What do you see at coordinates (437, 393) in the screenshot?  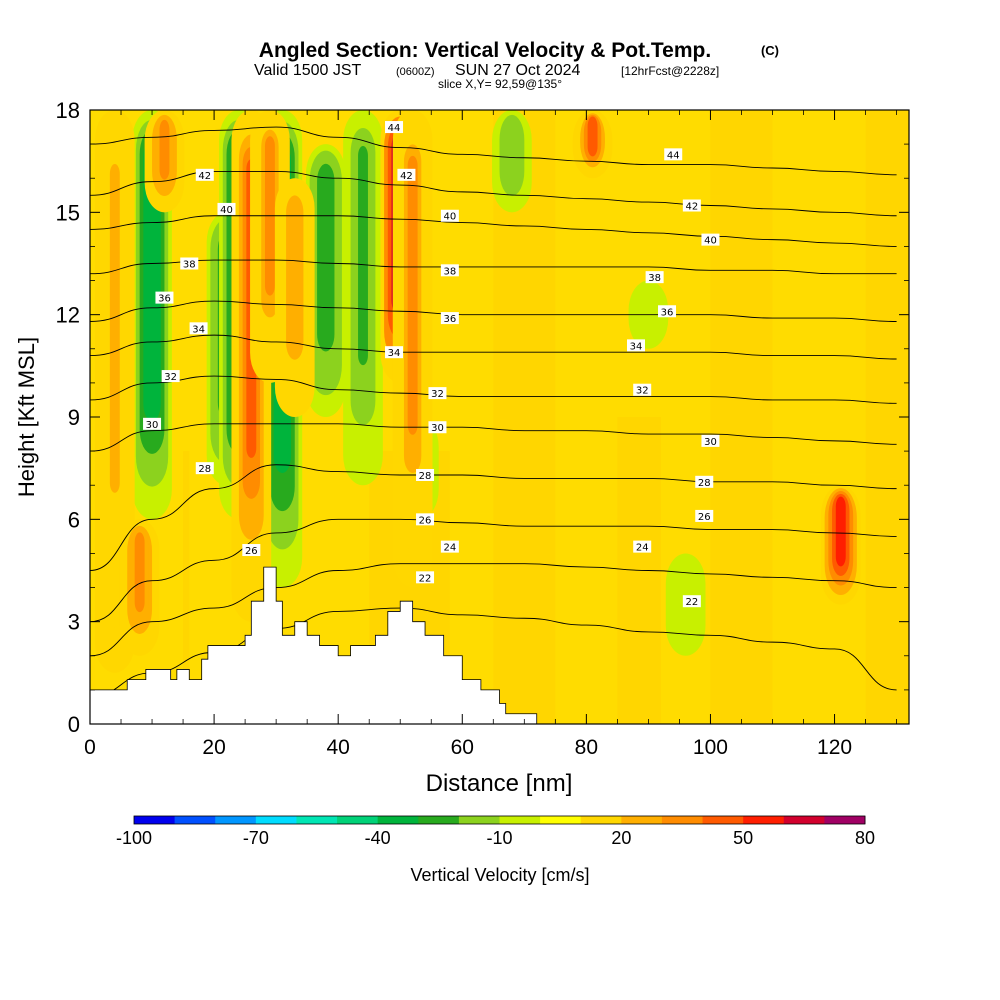 I see `contour-label: 32` at bounding box center [437, 393].